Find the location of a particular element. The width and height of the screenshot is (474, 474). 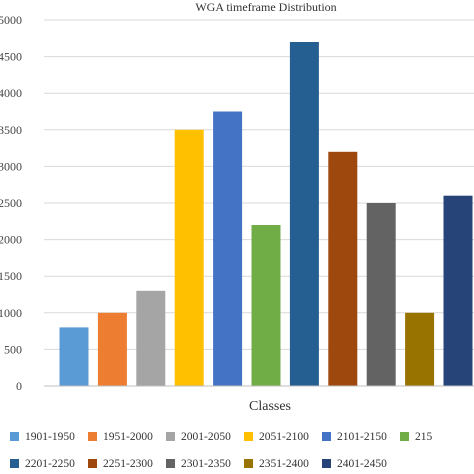

legend-label: 2401-2450 is located at coordinates (362, 464).